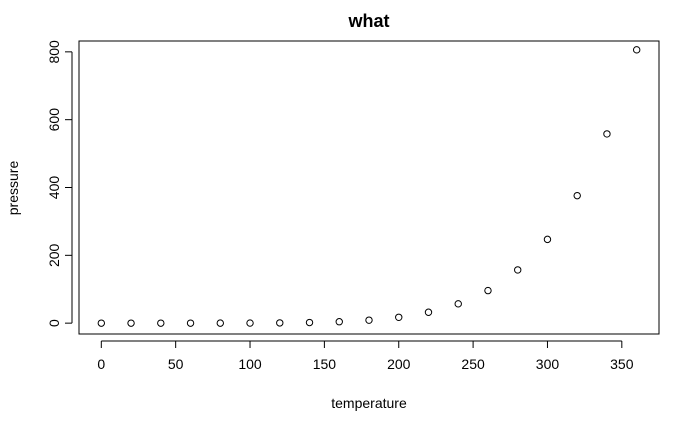 This screenshot has height=432, width=700. I want to click on y-tick-label: 0, so click(54, 323).